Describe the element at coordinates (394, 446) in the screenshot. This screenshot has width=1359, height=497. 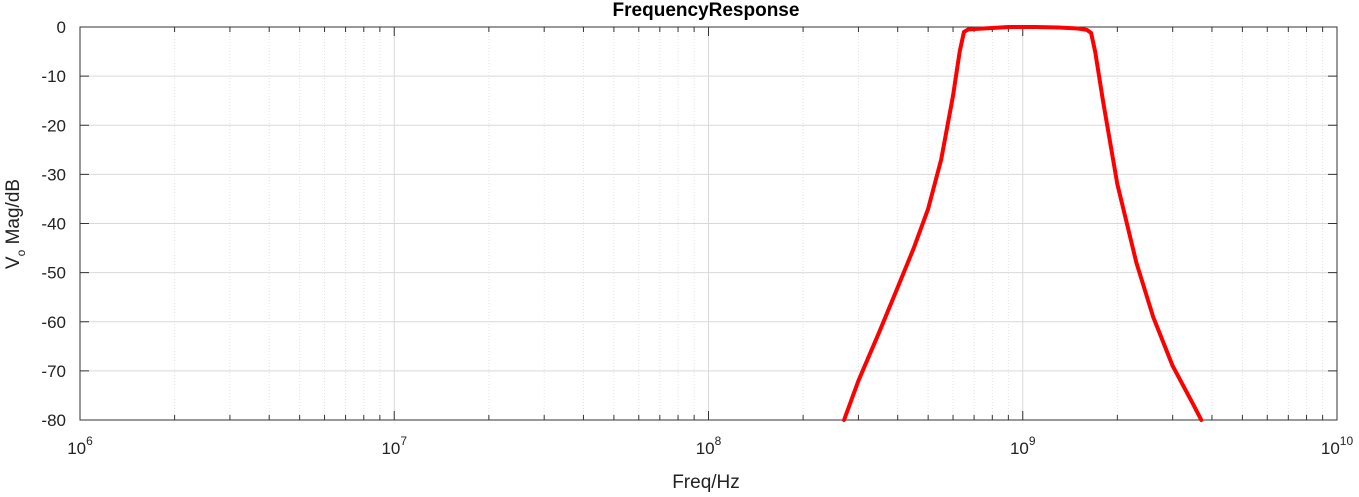
I see `x-tick-label: 10⁷` at that location.